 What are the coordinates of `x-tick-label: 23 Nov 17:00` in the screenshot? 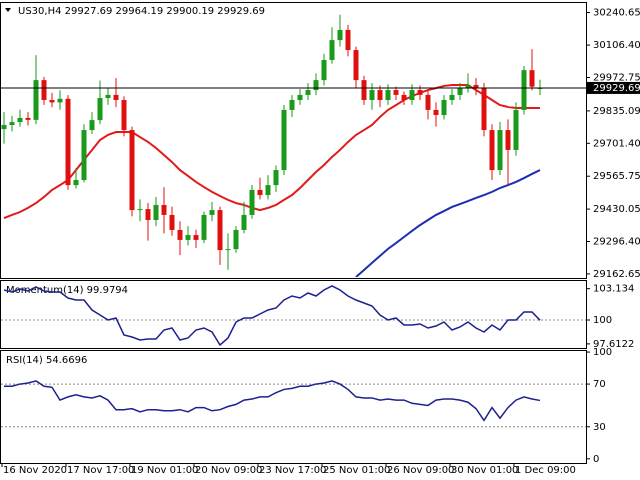 It's located at (292, 470).